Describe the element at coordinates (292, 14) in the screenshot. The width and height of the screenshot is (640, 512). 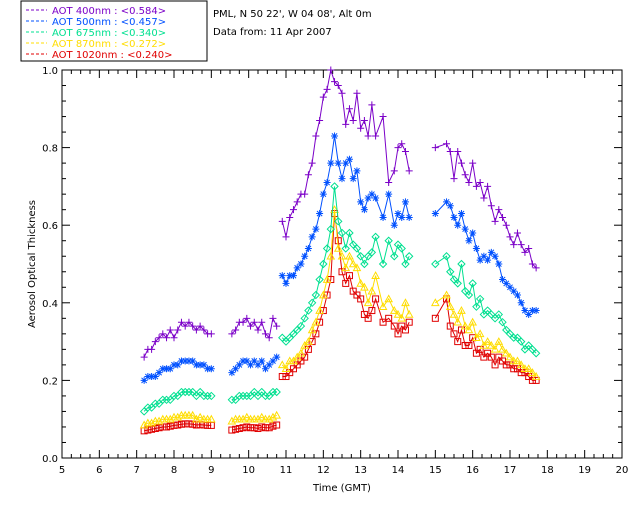
I see `site-location-text: PML, N 50 22', W 04 08', Alt 0m` at that location.